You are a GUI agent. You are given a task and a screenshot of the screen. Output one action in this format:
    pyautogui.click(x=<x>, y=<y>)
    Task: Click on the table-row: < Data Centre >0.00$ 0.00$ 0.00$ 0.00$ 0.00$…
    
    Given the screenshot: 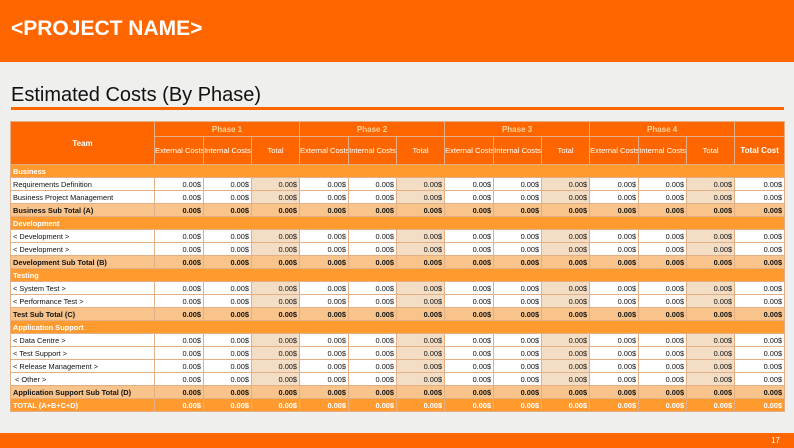 What is the action you would take?
    pyautogui.click(x=398, y=340)
    